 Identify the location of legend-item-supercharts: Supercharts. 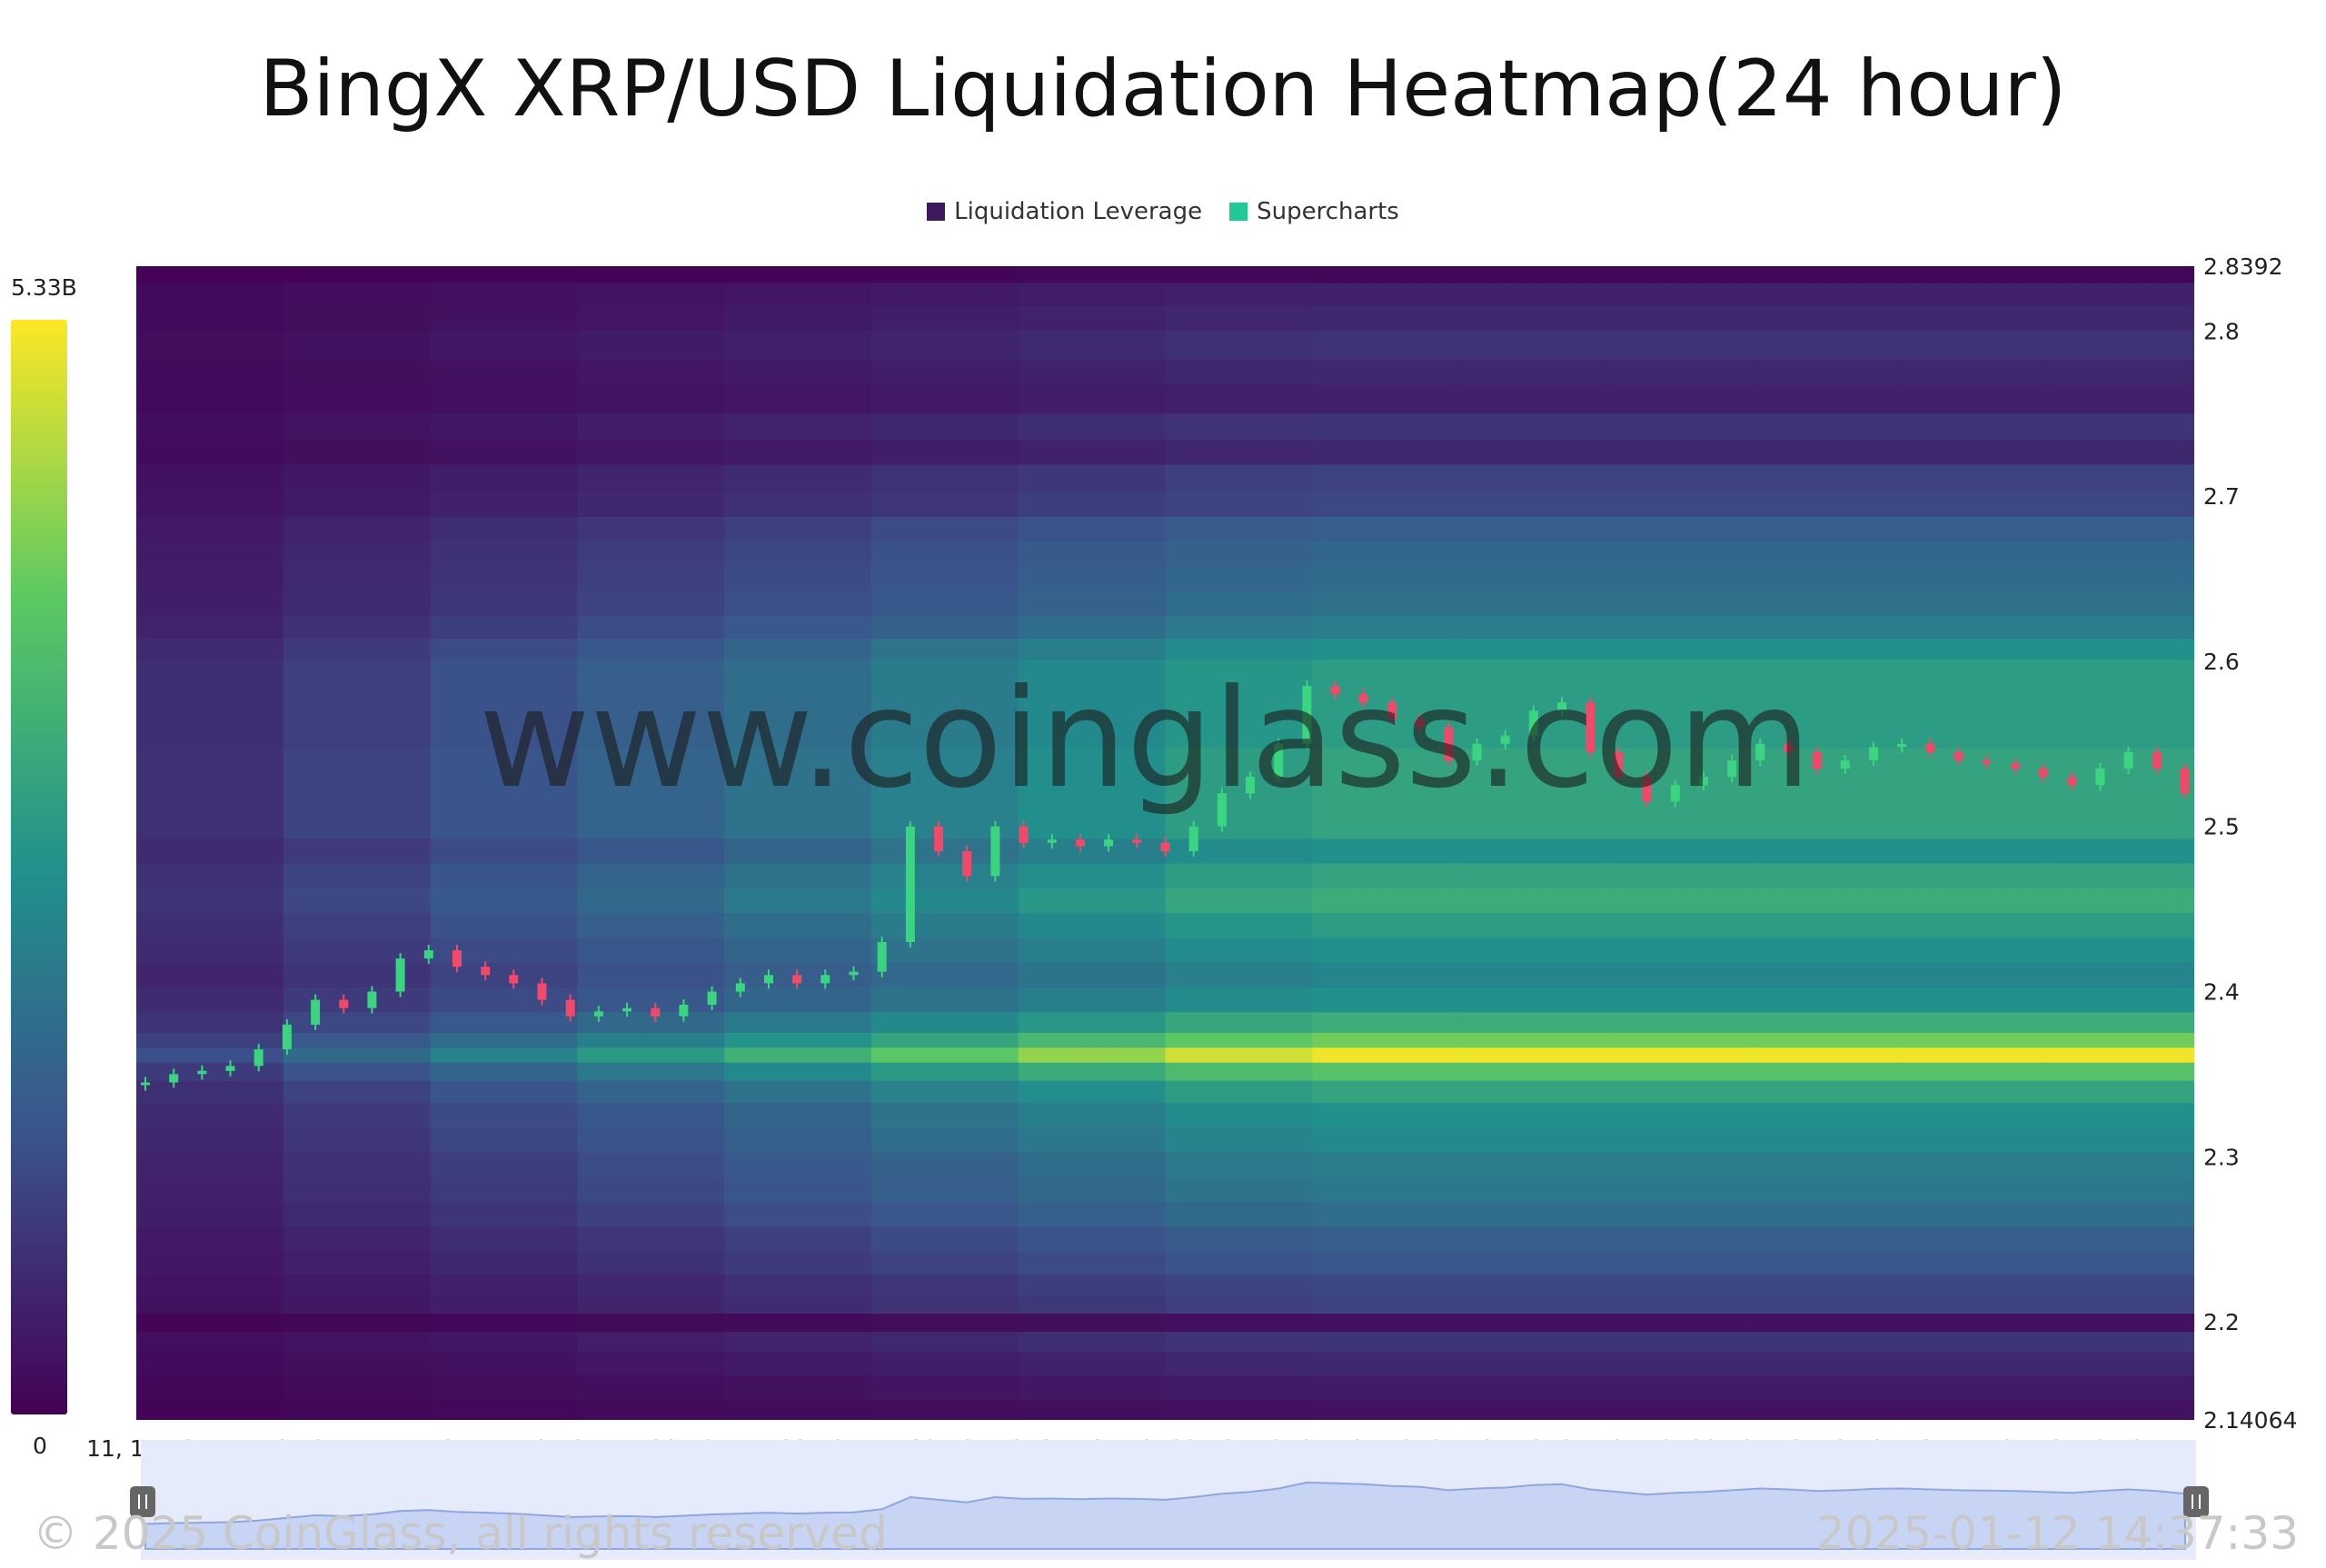
(1314, 211).